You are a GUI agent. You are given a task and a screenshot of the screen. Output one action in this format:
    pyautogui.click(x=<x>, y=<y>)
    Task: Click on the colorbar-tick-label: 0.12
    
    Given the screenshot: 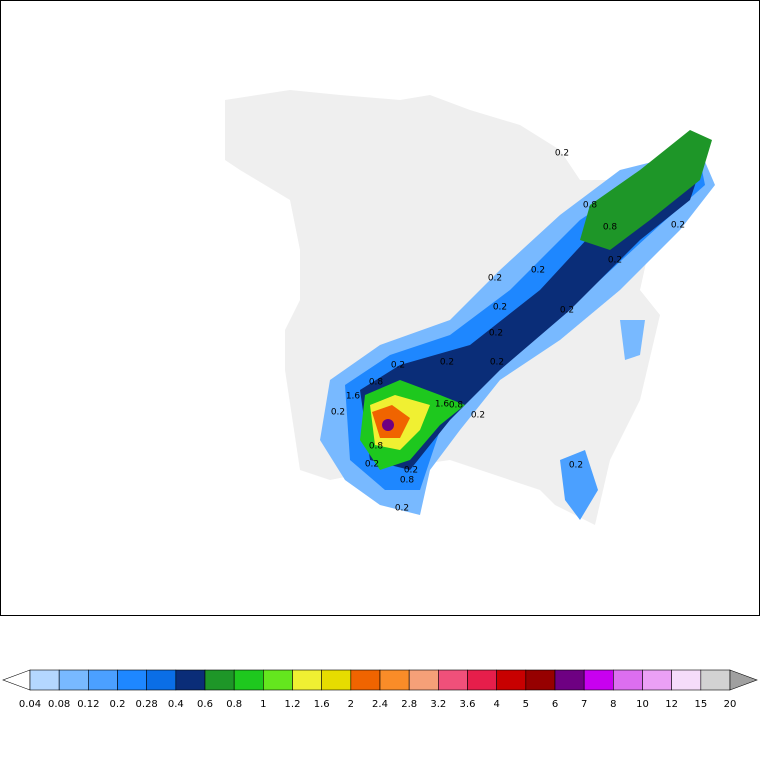 What is the action you would take?
    pyautogui.click(x=88, y=704)
    